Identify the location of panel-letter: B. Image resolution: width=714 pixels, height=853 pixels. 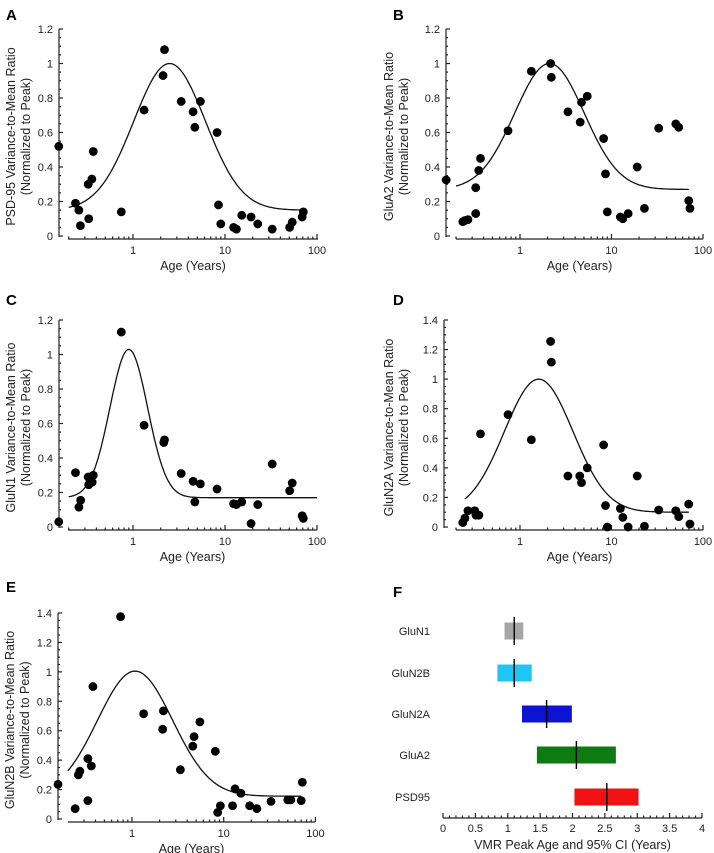
(398, 15).